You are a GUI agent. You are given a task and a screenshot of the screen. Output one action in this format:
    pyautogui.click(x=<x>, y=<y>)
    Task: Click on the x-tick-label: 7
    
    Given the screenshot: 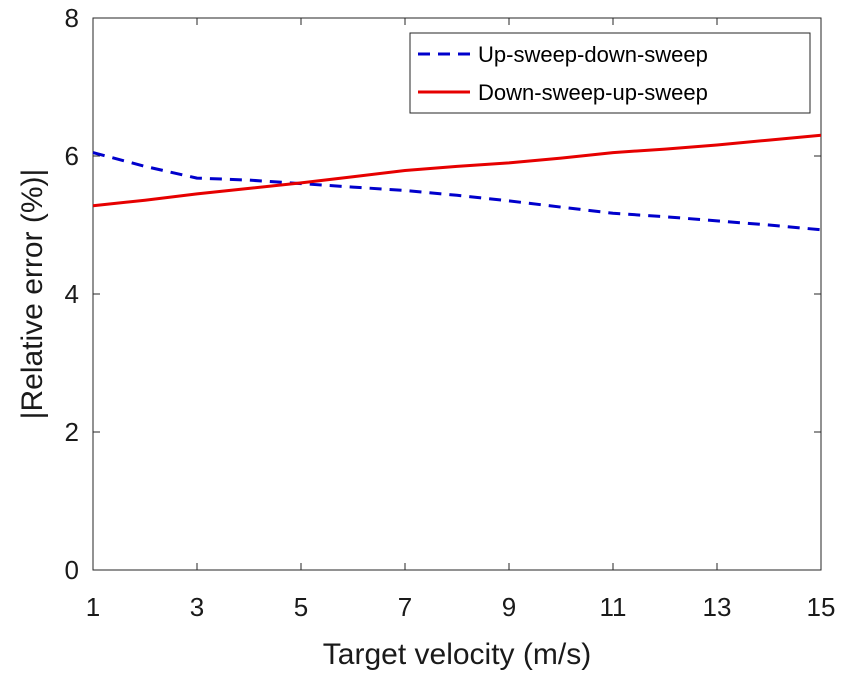 What is the action you would take?
    pyautogui.click(x=405, y=607)
    